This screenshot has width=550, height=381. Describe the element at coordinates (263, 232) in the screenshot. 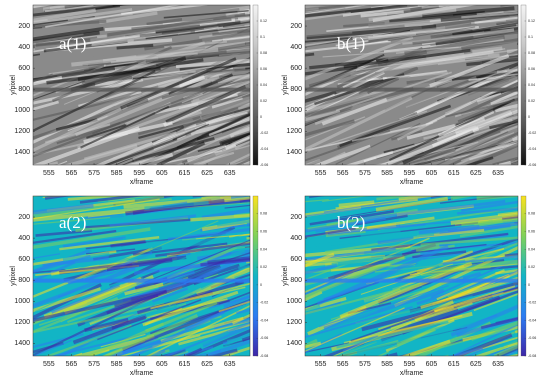

I see `colorbar-tick-label: 0.06` at that location.